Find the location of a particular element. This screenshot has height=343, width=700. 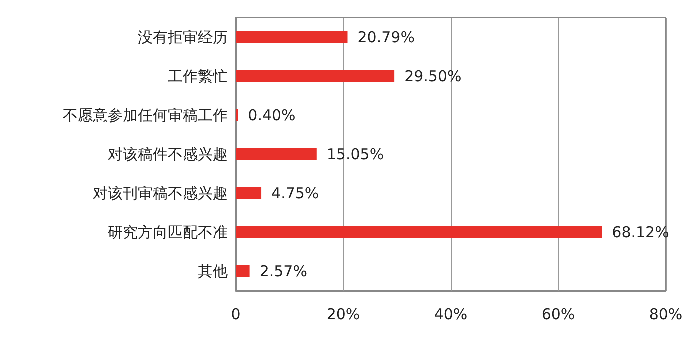

y-tick-label: 对该刊审稿不感兴趣 is located at coordinates (160, 193).